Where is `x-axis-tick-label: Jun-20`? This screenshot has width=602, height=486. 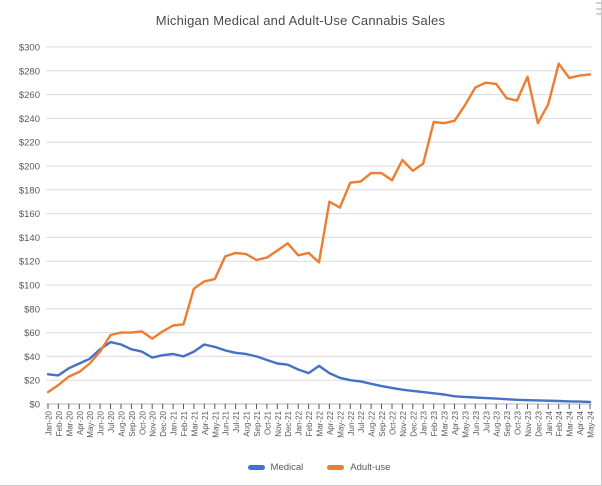 x-axis-tick-label: Jun-20 is located at coordinates (101, 422).